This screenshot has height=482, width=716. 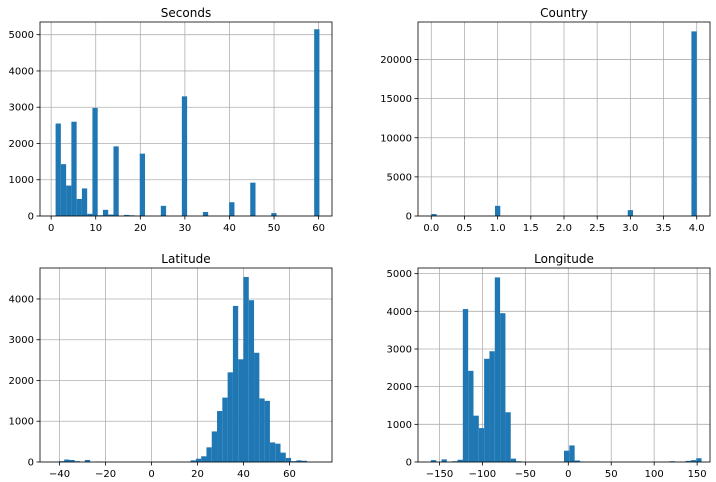 I want to click on x-tick-label: 2.5, so click(x=597, y=228).